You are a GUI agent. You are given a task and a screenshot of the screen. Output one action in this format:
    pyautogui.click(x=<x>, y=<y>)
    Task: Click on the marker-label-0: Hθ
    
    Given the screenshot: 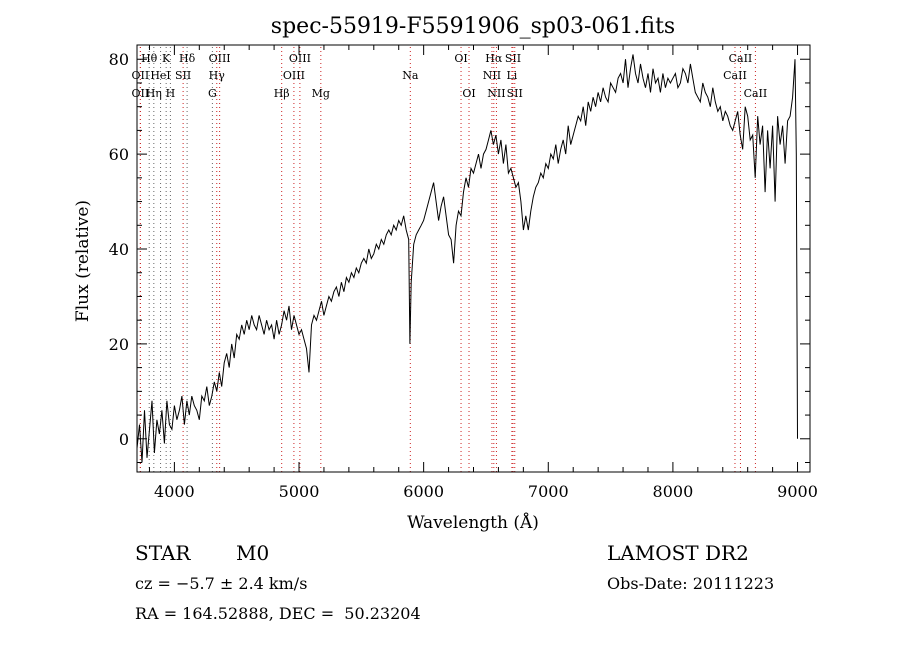 What is the action you would take?
    pyautogui.click(x=149, y=58)
    